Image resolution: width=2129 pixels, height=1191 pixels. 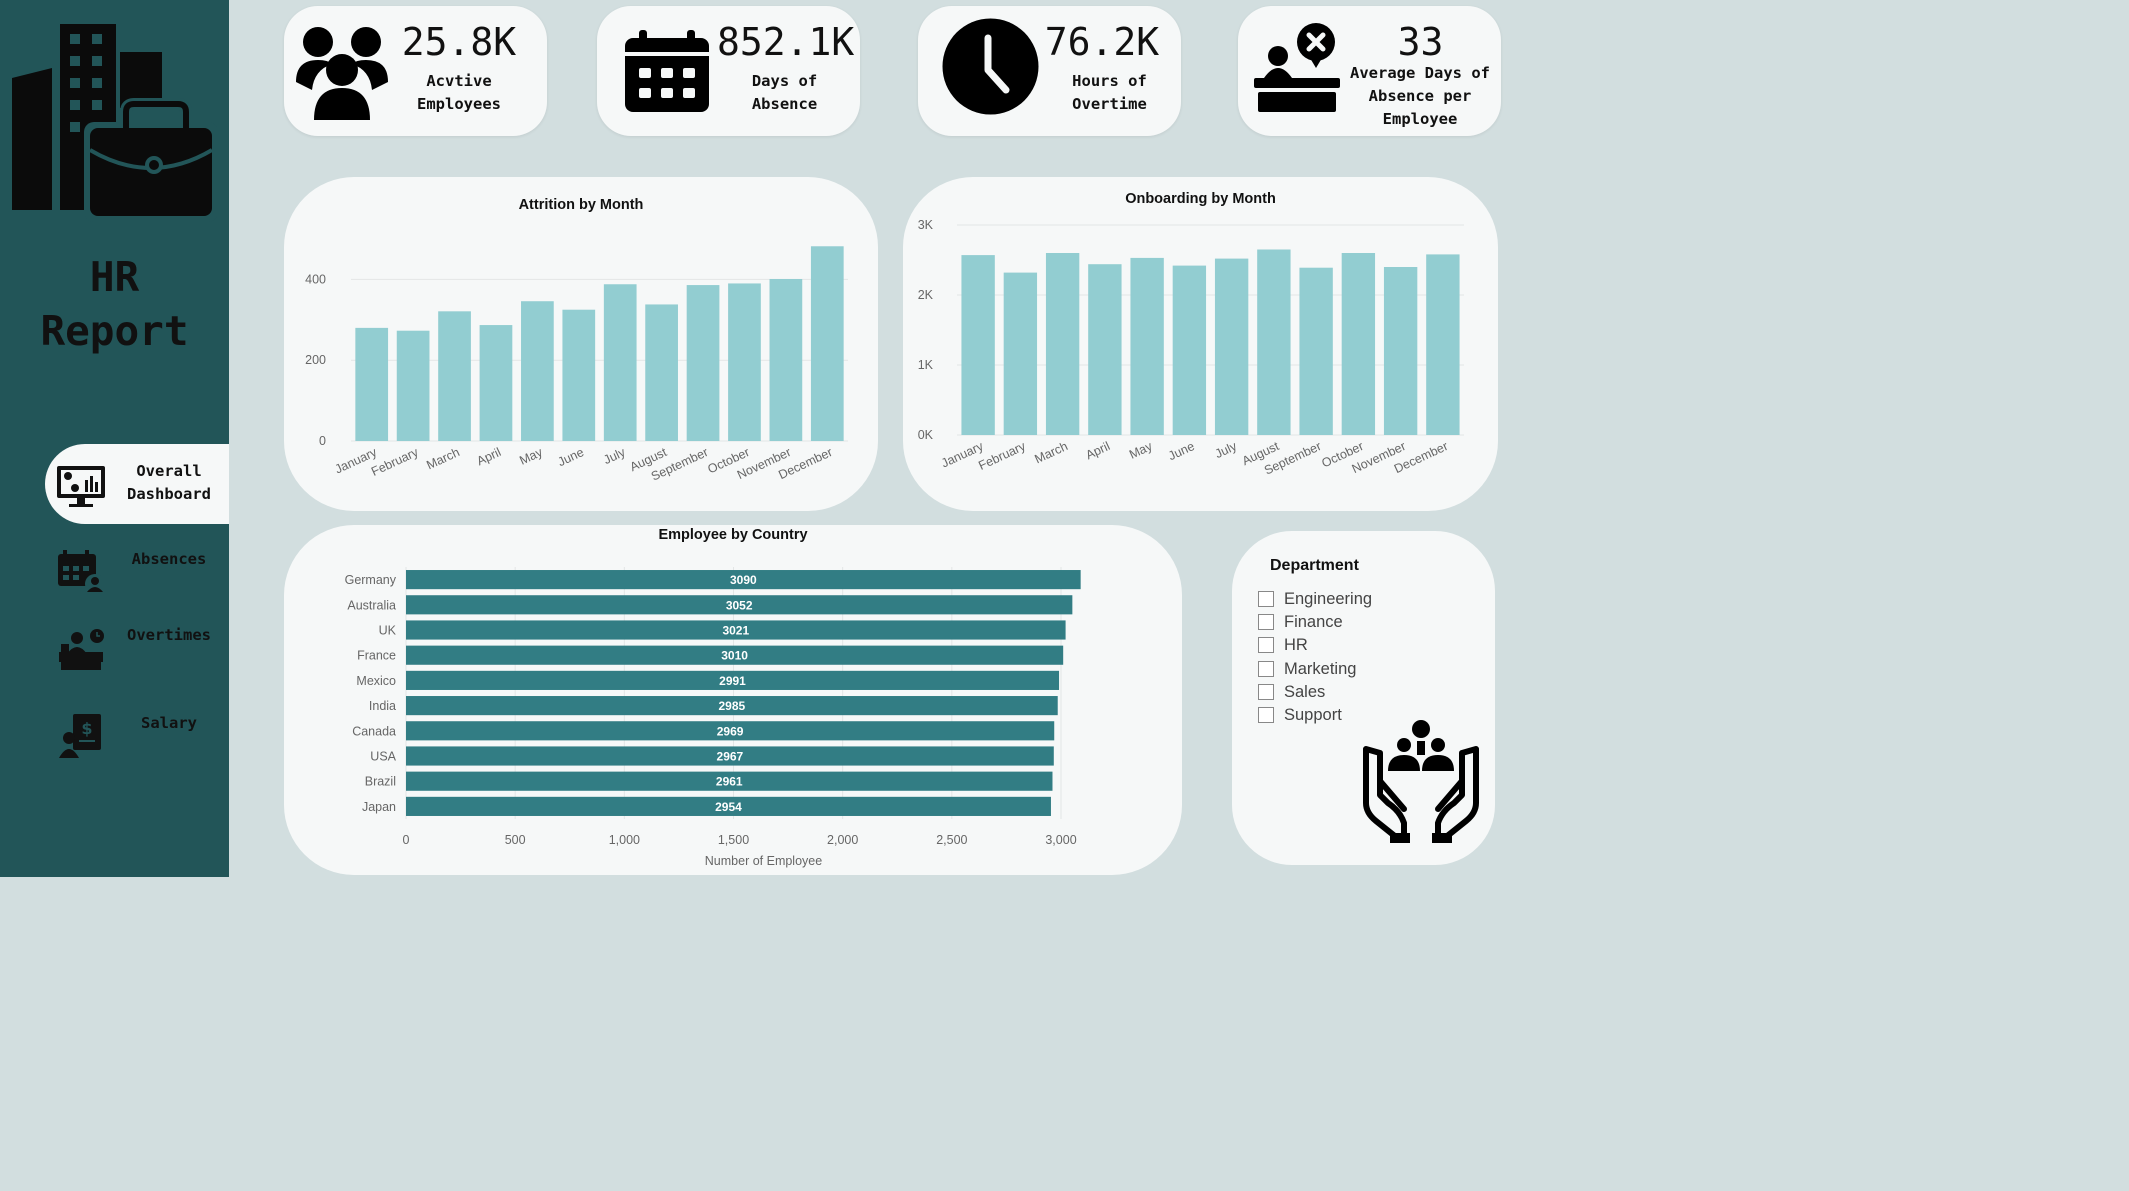 I want to click on kpi-label-line2: Overtime, so click(x=1109, y=104).